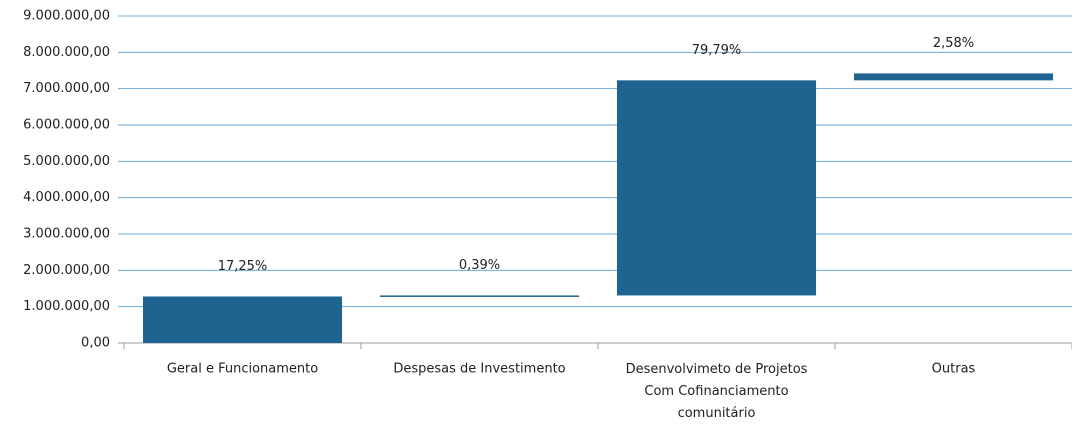 The height and width of the screenshot is (430, 1072). Describe the element at coordinates (66, 234) in the screenshot. I see `y-tick-label: 3.000.000,00` at that location.